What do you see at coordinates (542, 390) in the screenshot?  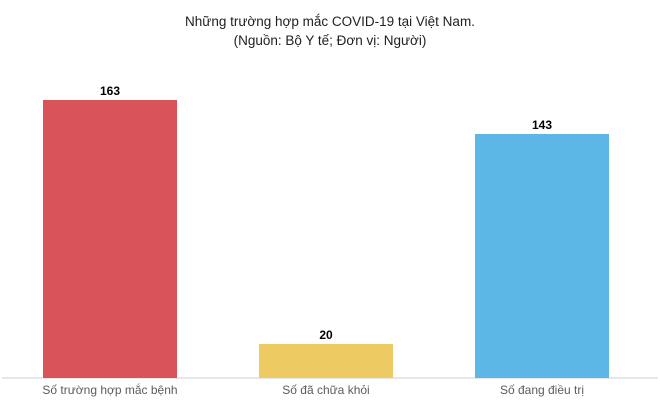 I see `bar-category-label: Số đang điều trị` at bounding box center [542, 390].